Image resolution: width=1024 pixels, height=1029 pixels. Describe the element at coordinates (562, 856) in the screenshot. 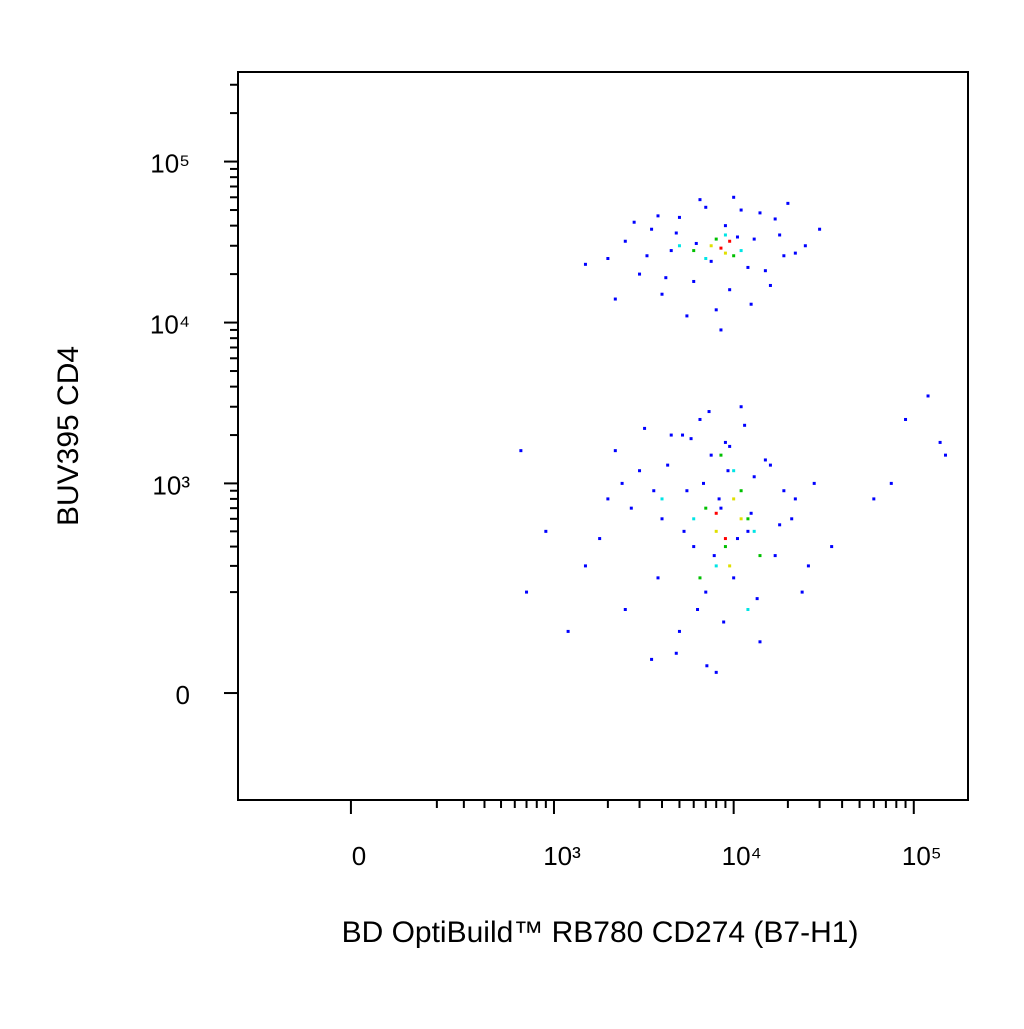

I see `x-tick-label: 10³` at that location.